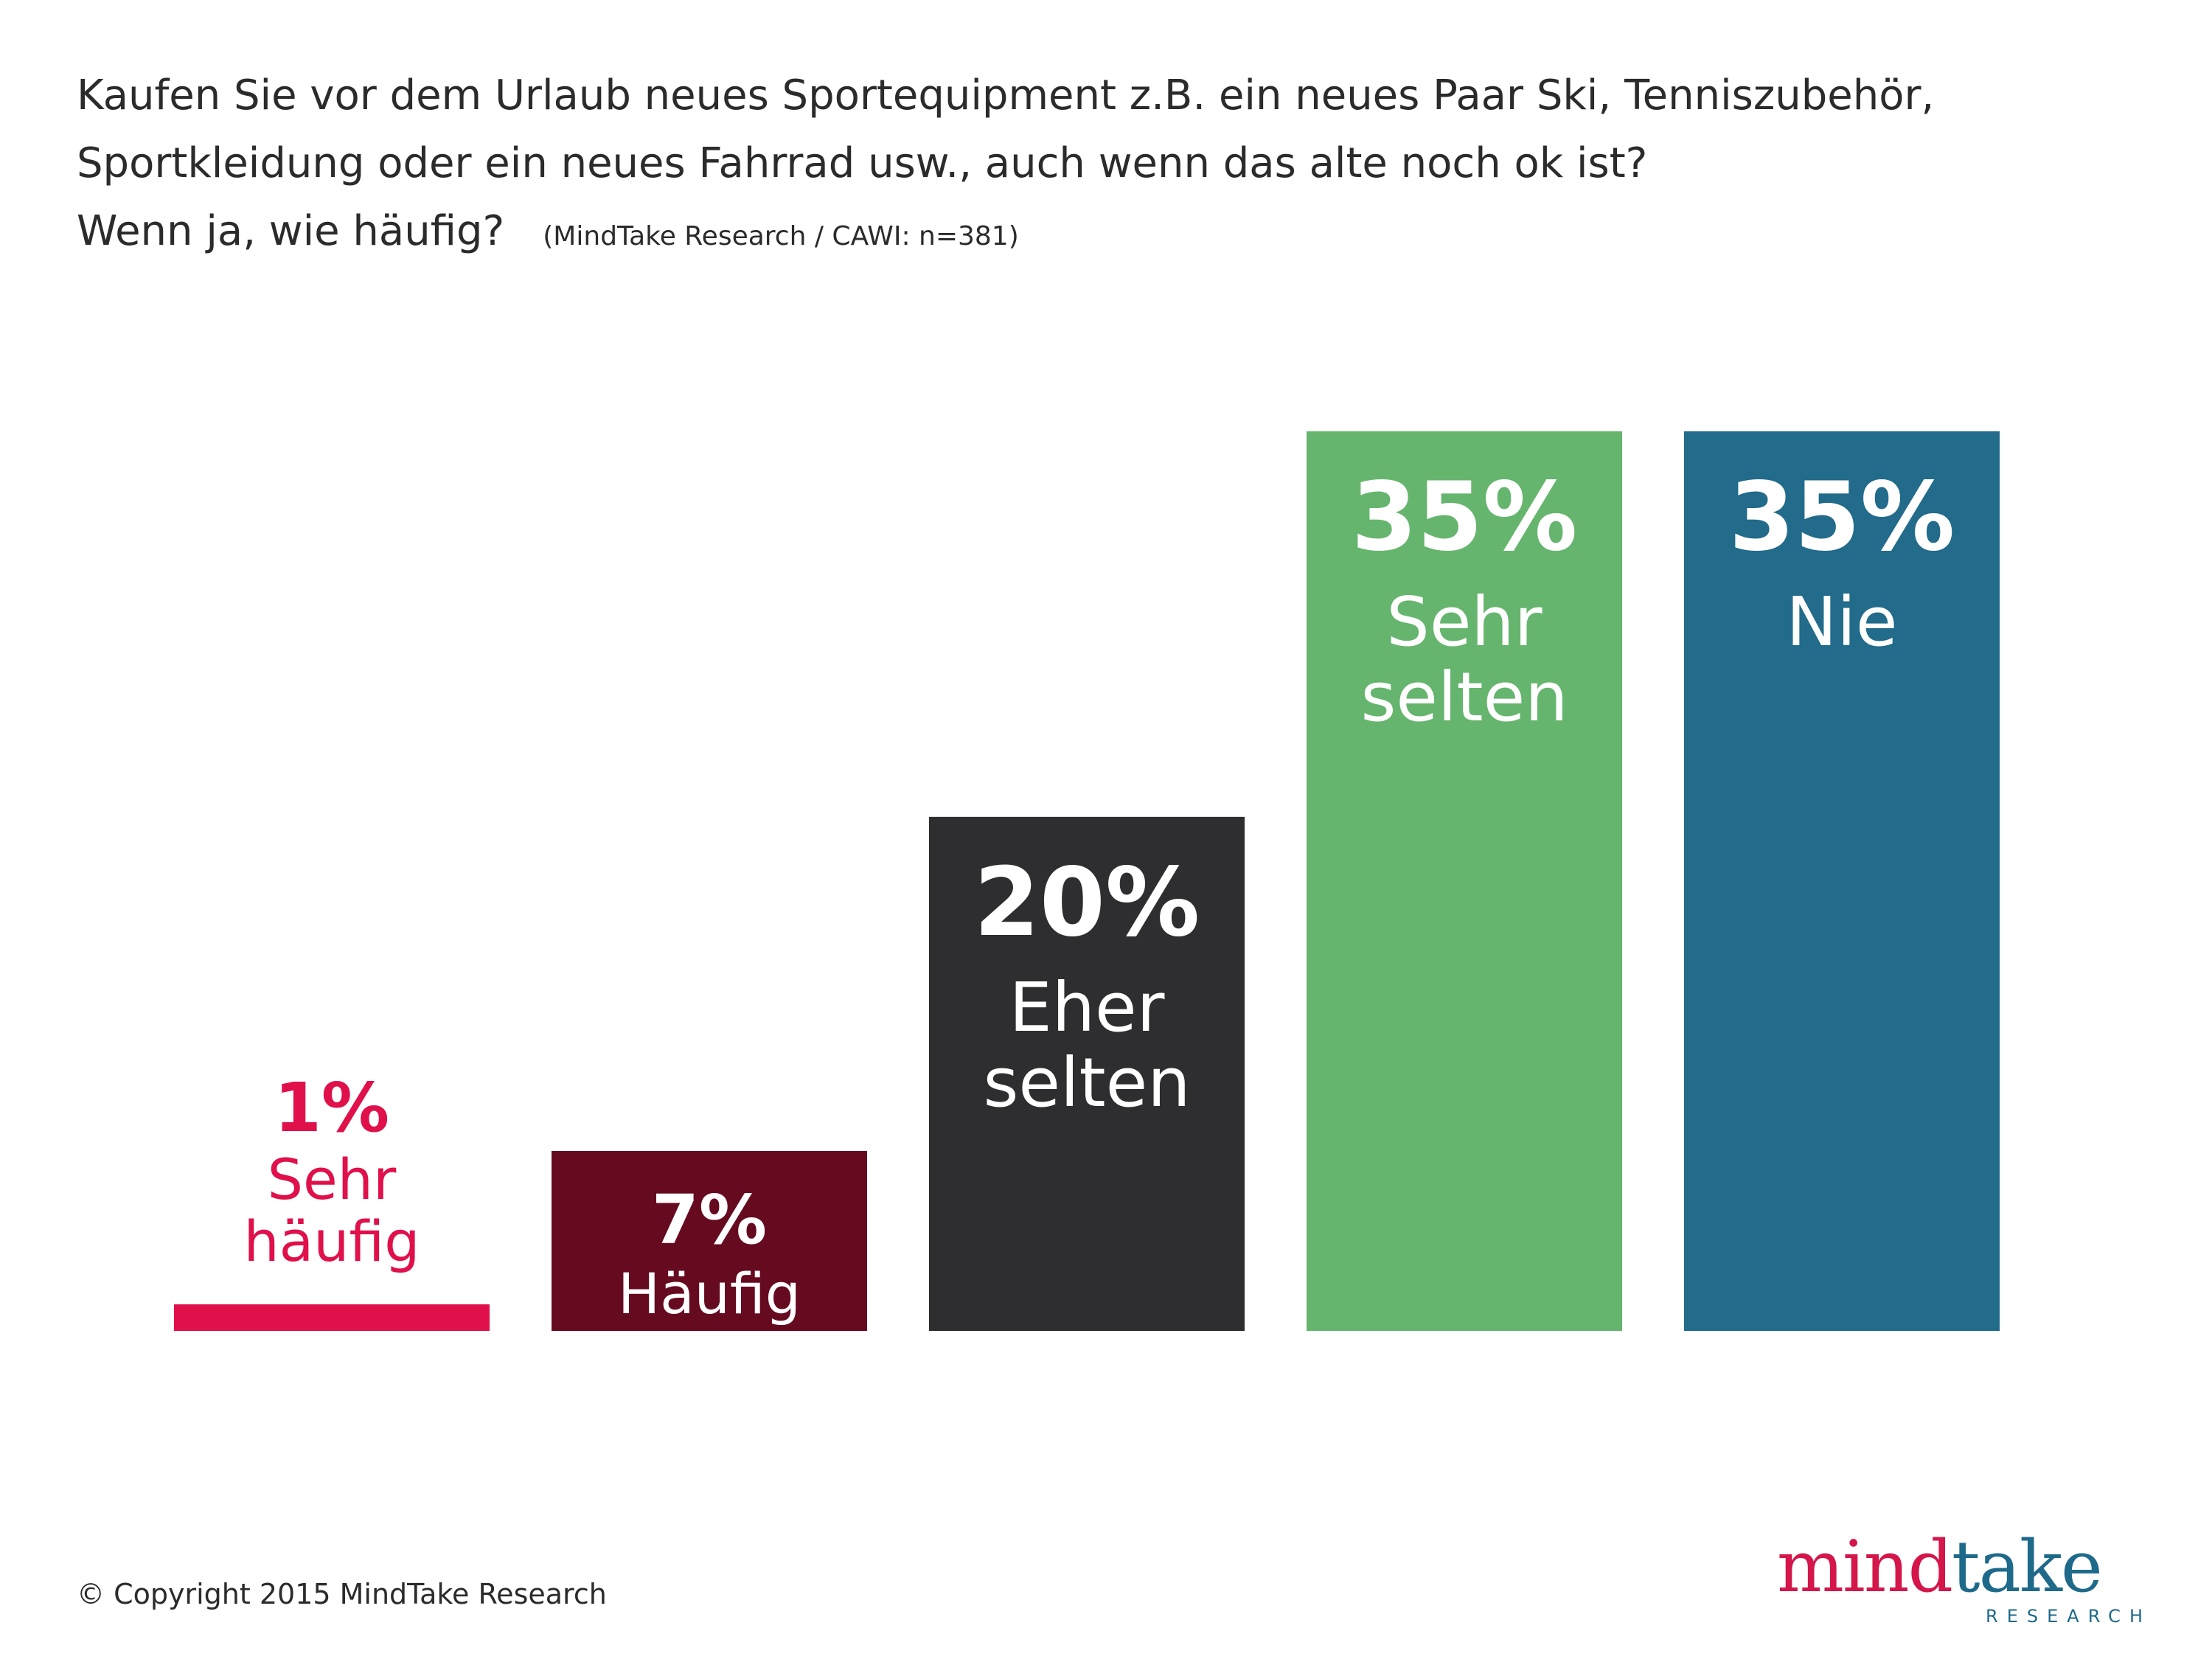  I want to click on bar-nie, so click(1842, 881).